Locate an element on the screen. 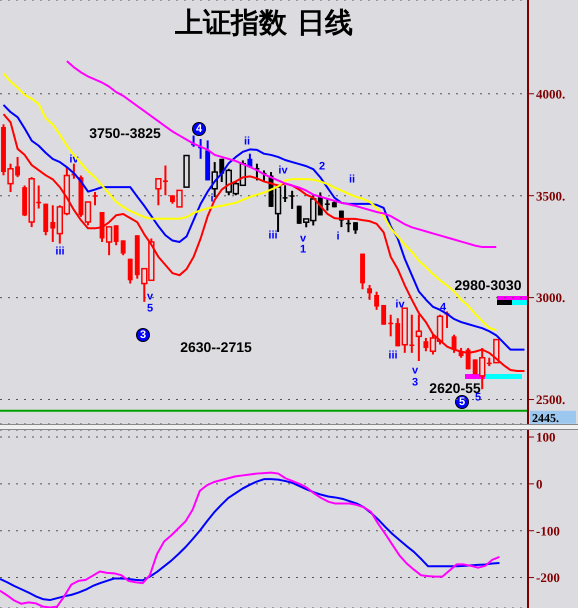 The image size is (578, 608). annotation: 2 is located at coordinates (322, 166).